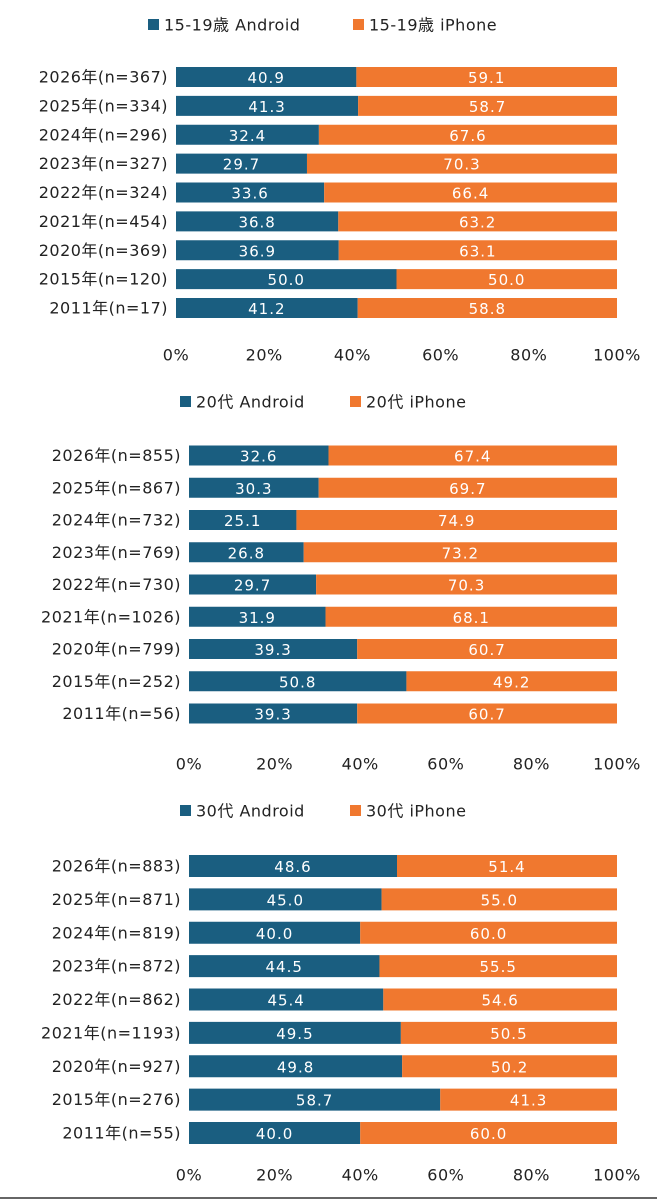 The height and width of the screenshot is (1200, 657). What do you see at coordinates (111, 1032) in the screenshot?
I see `chart3-category-label: 2021年(n=1193)` at bounding box center [111, 1032].